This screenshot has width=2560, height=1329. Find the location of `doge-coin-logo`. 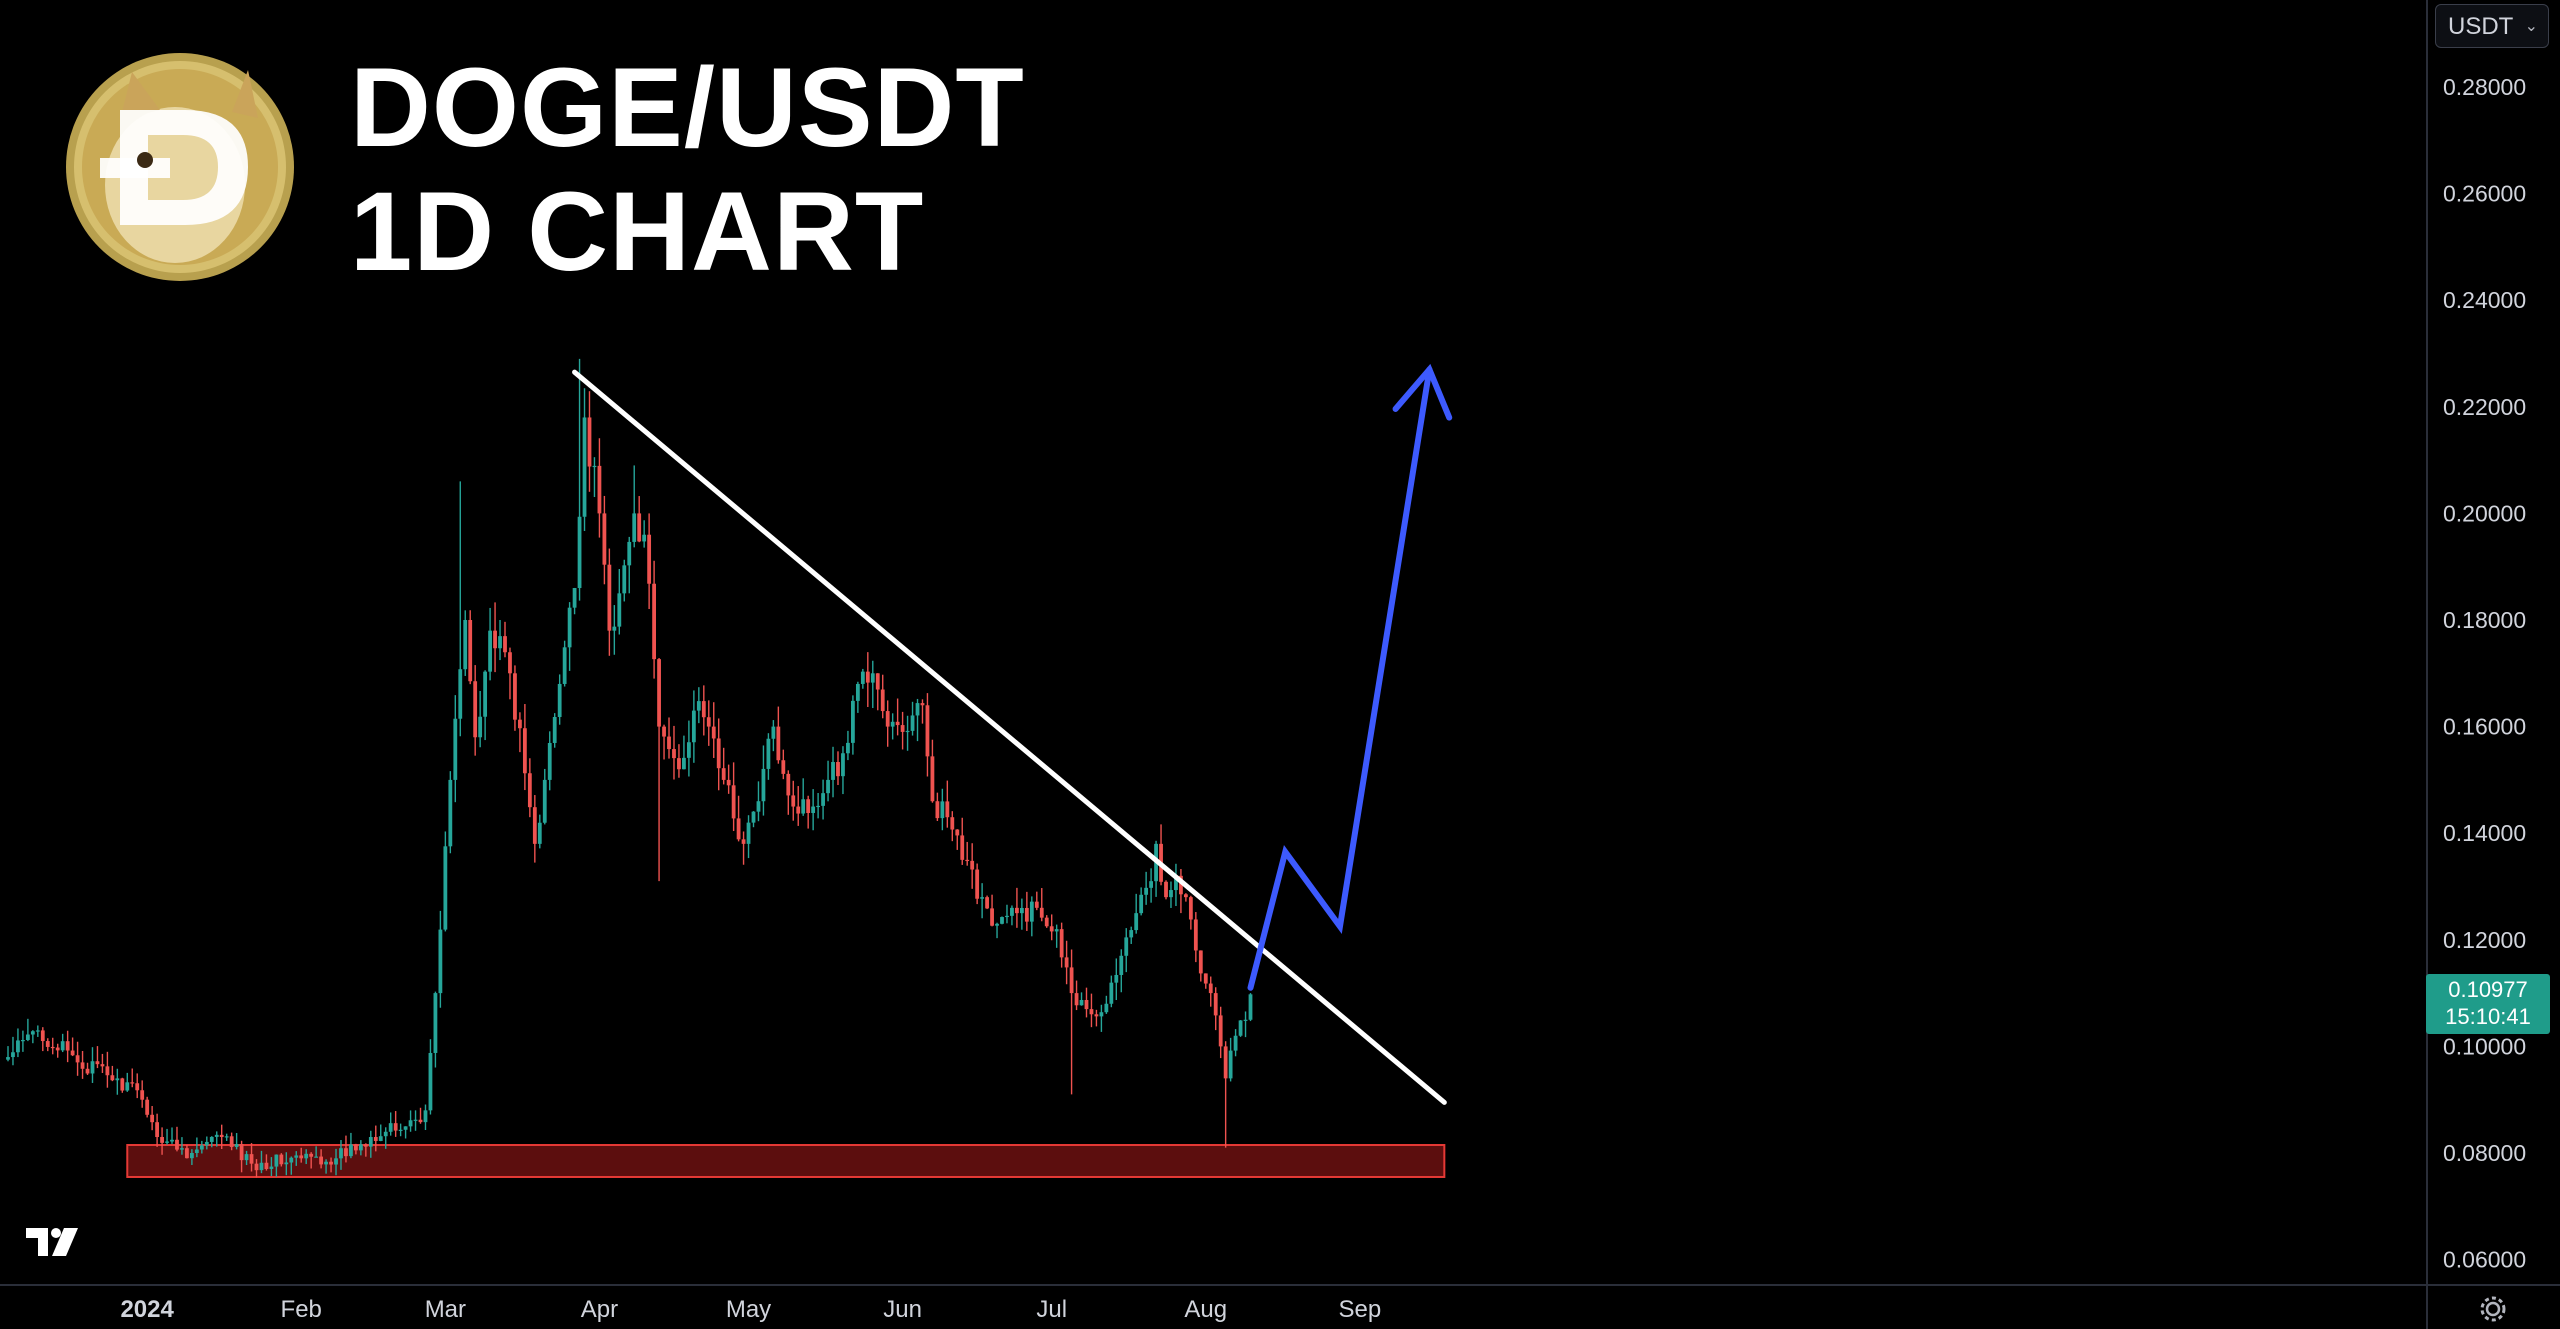

doge-coin-logo is located at coordinates (180, 167).